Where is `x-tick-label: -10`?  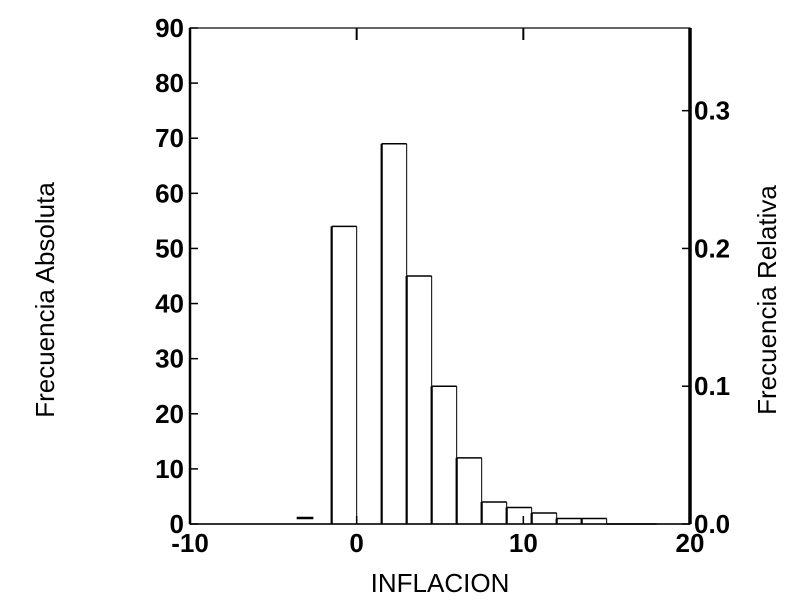 x-tick-label: -10 is located at coordinates (190, 543).